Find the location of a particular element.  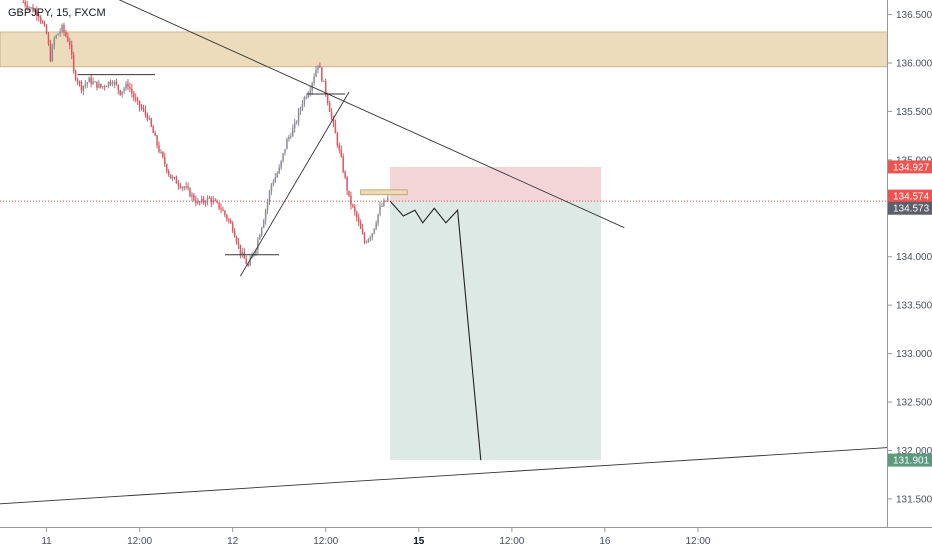

time-axis-panel is located at coordinates (466, 539).